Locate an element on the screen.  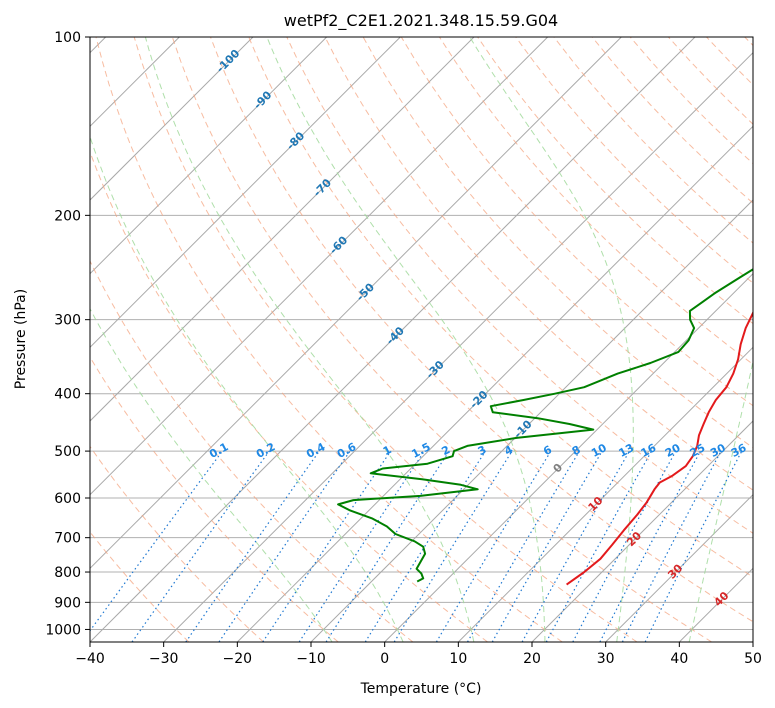
y-tick-label: 1000 is located at coordinates (63, 630).